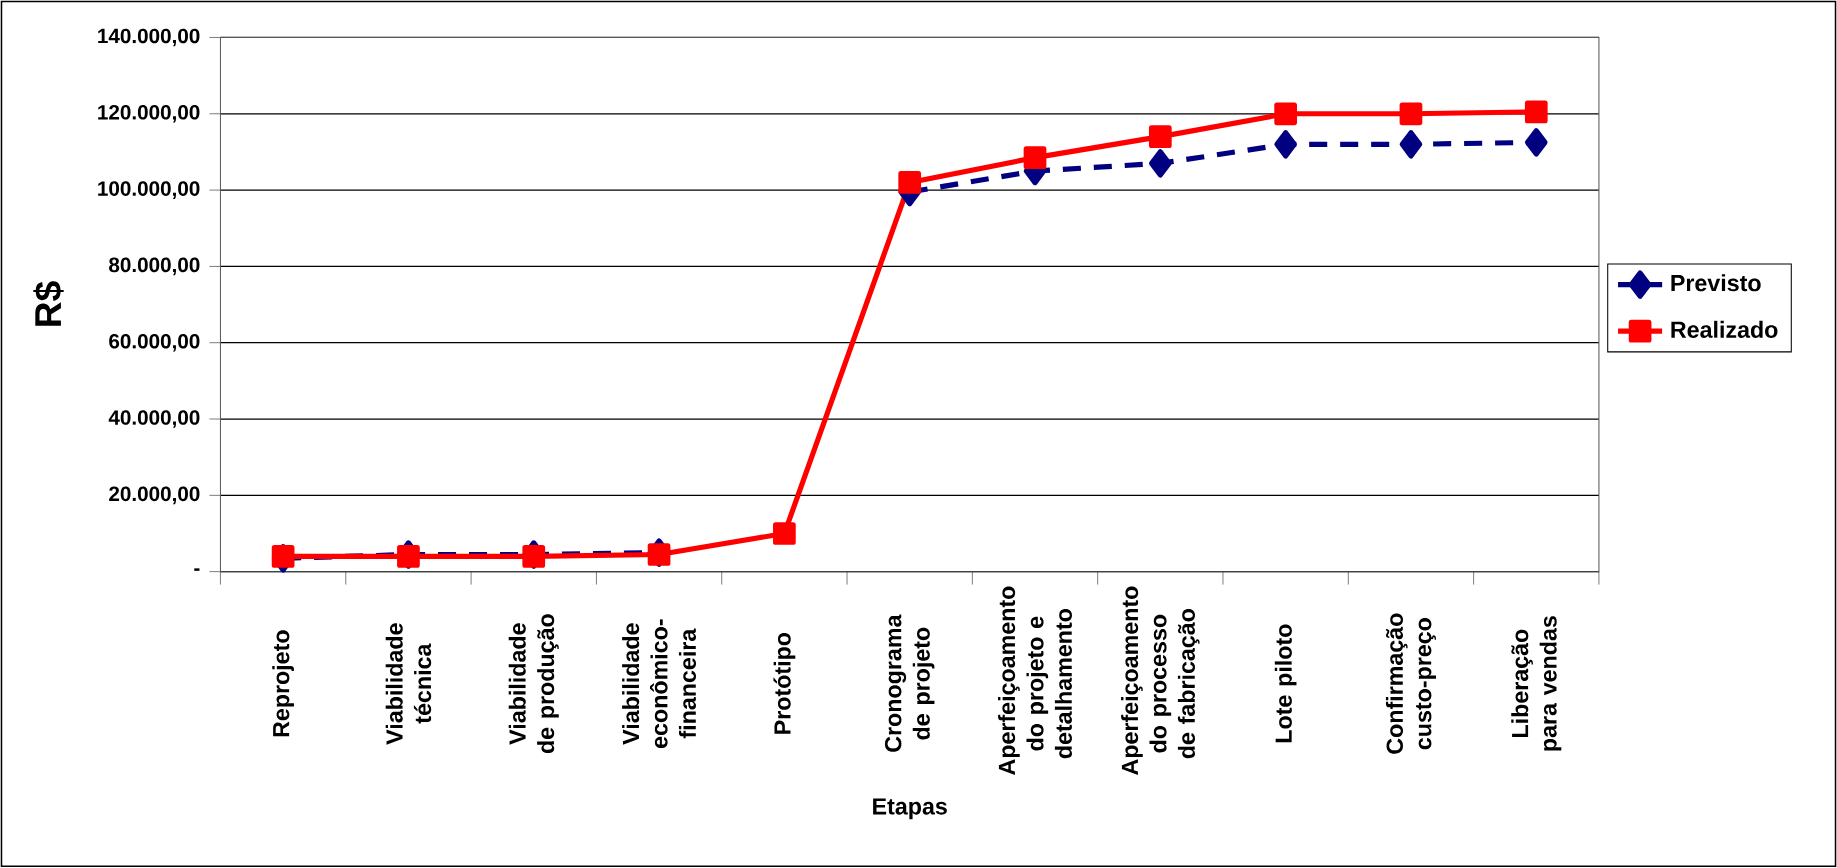  I want to click on x-tick-label: Protótipo, so click(784, 683).